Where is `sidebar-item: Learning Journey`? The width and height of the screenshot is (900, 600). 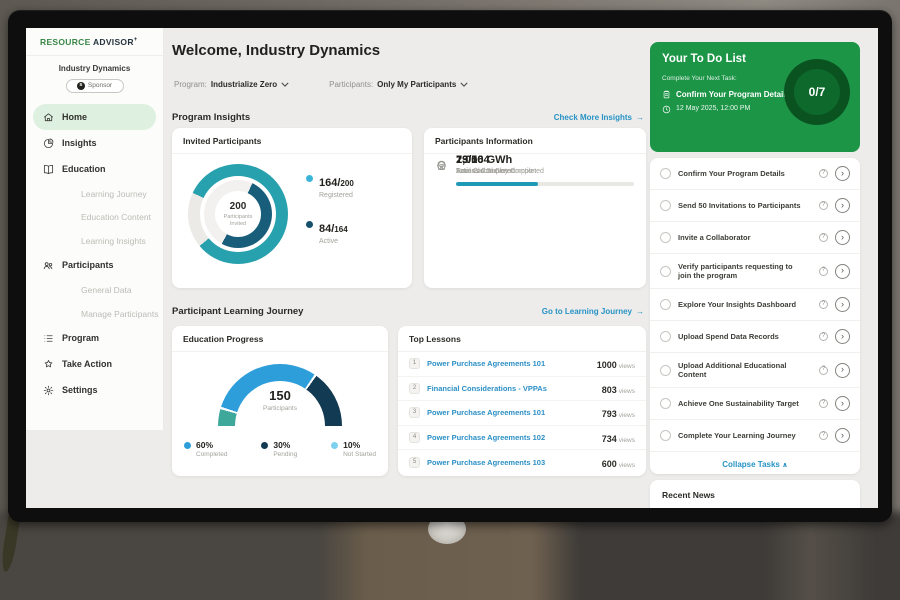
sidebar-item: Learning Journey is located at coordinates (94, 194).